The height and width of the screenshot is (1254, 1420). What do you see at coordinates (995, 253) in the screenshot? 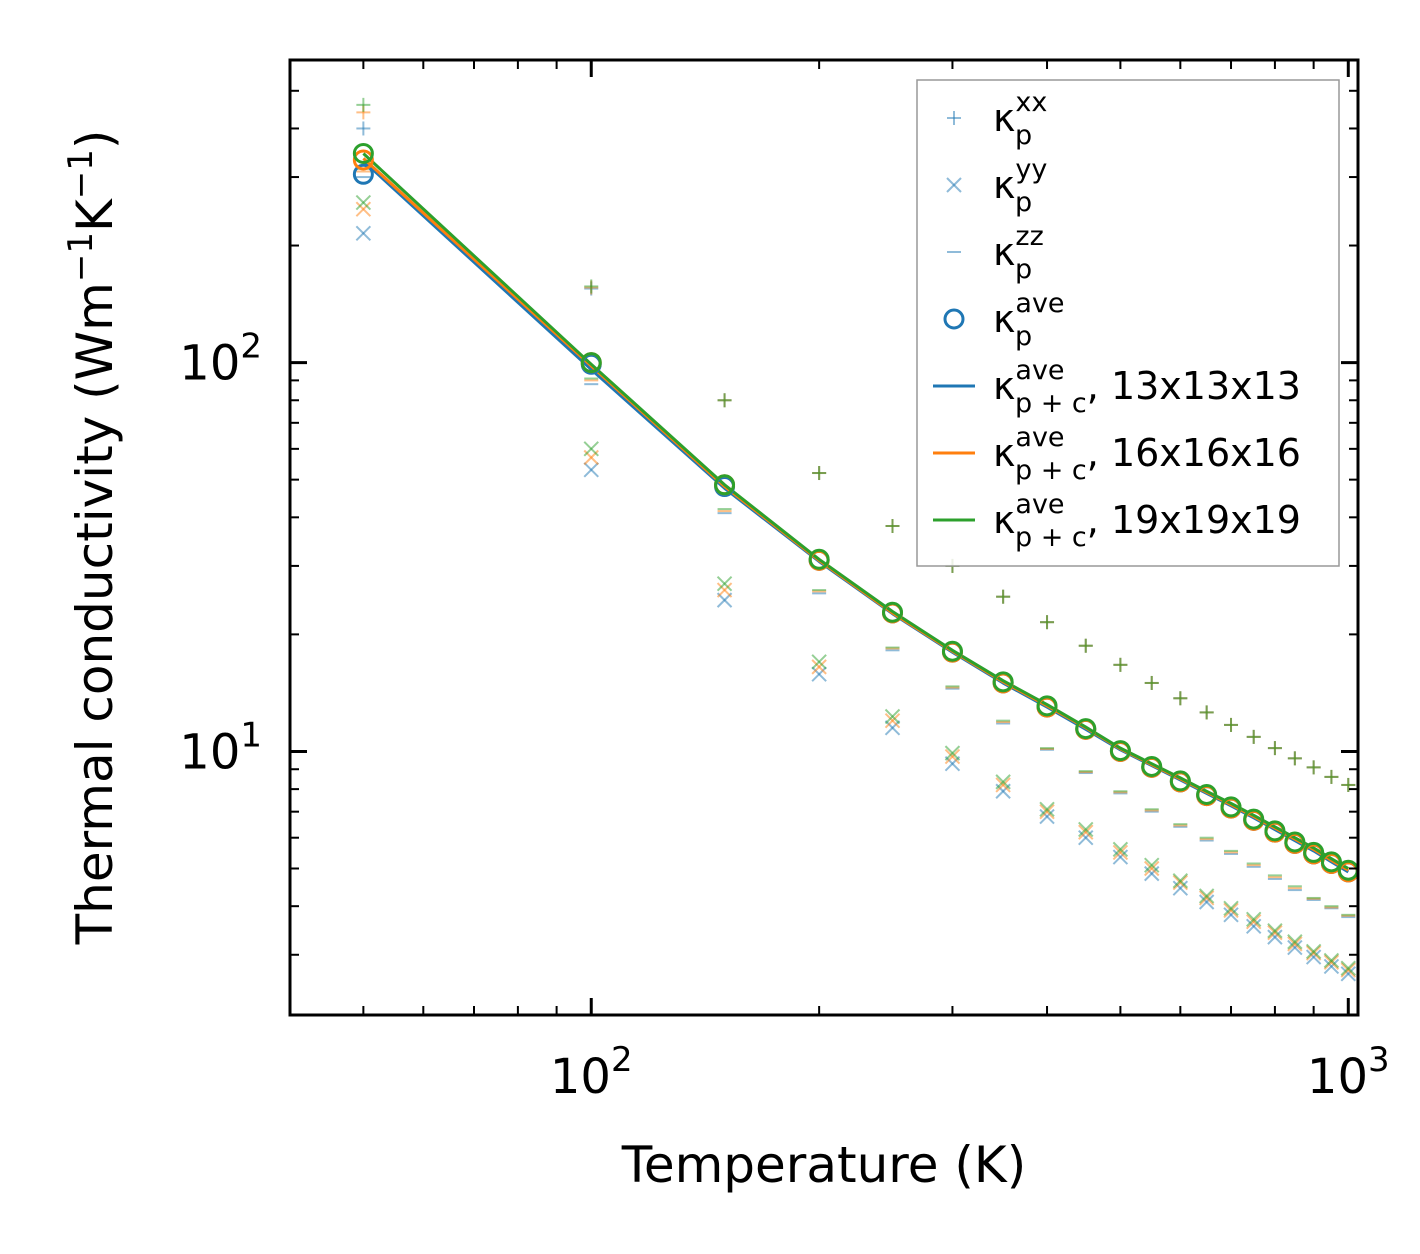
I see `legend-entry: κzz p` at bounding box center [995, 253].